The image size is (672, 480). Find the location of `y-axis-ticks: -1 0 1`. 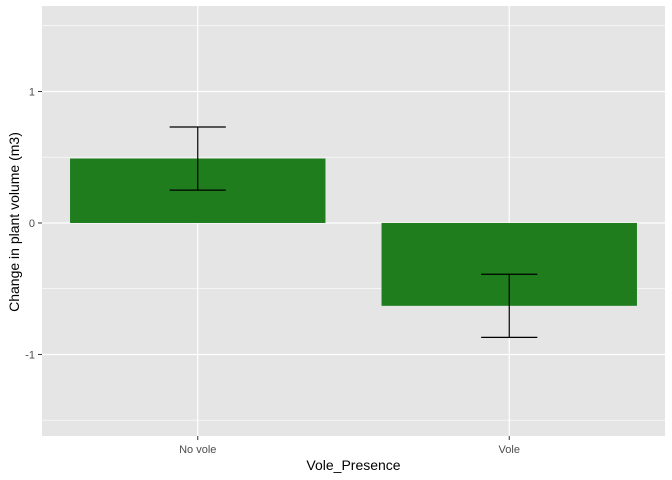

y-axis-ticks: -1 0 1 is located at coordinates (33, 223).